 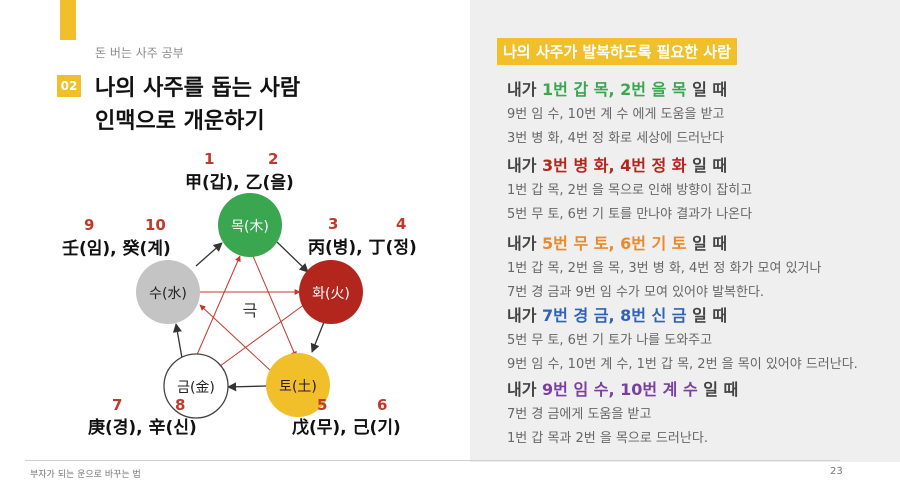 What do you see at coordinates (346, 428) in the screenshot?
I see `stems-earth: 戊(무), 己(기)` at bounding box center [346, 428].